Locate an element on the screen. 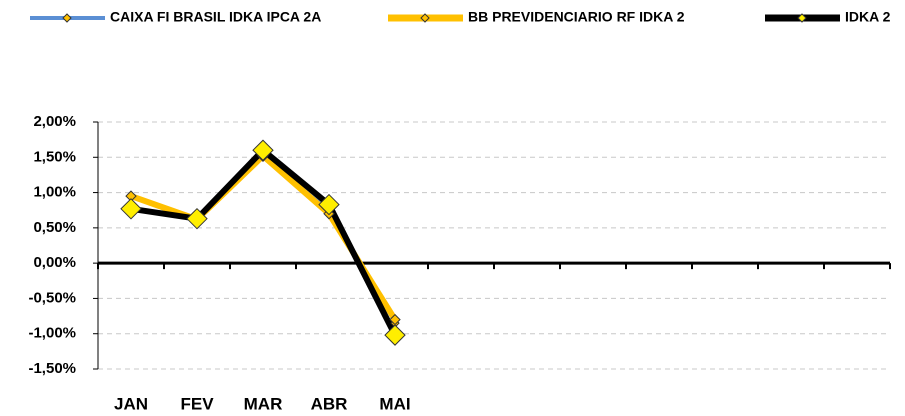 This screenshot has height=416, width=905. y-tick-label: -0,50% is located at coordinates (52, 297).